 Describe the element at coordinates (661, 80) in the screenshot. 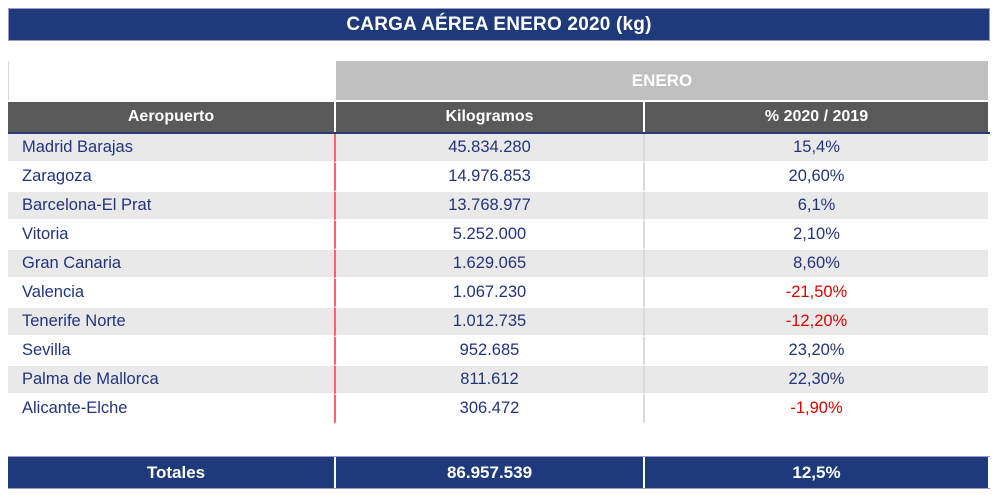

I see `group-header-enero: ENERO` at that location.